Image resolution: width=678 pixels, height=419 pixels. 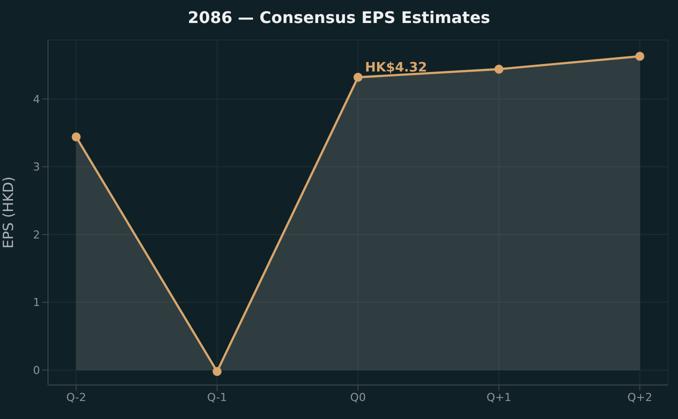 I want to click on y-tick-label: 4, so click(x=36, y=99).